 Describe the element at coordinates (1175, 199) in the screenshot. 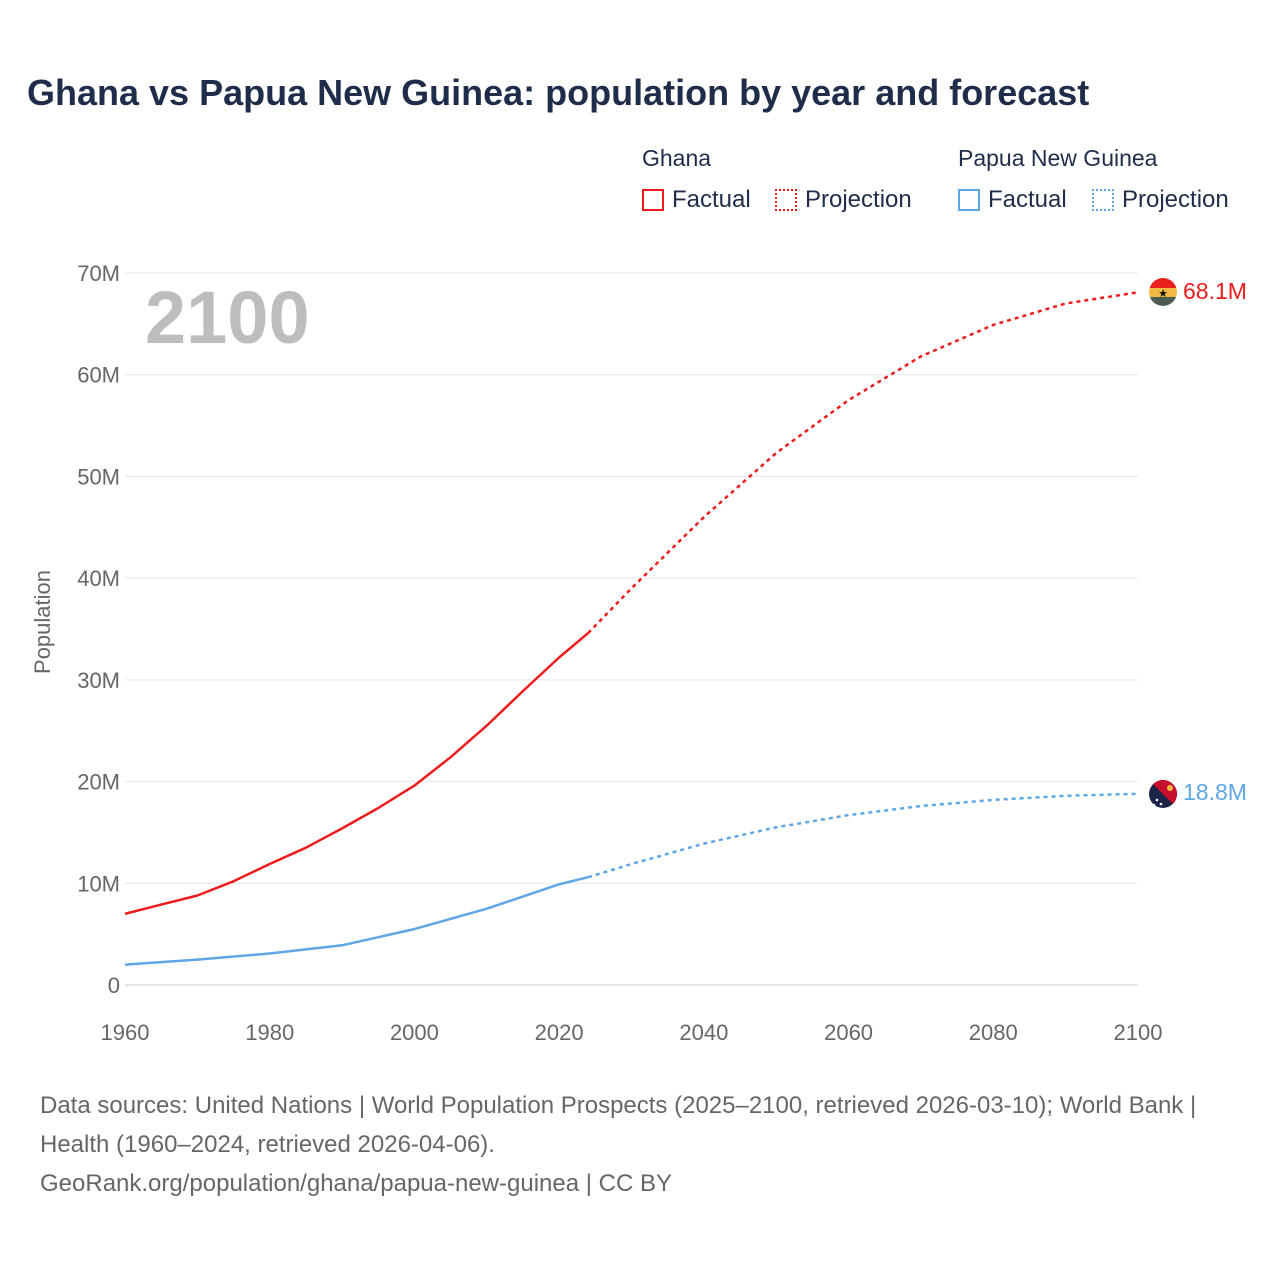

I see `legend-png-projection-label: Projection` at that location.